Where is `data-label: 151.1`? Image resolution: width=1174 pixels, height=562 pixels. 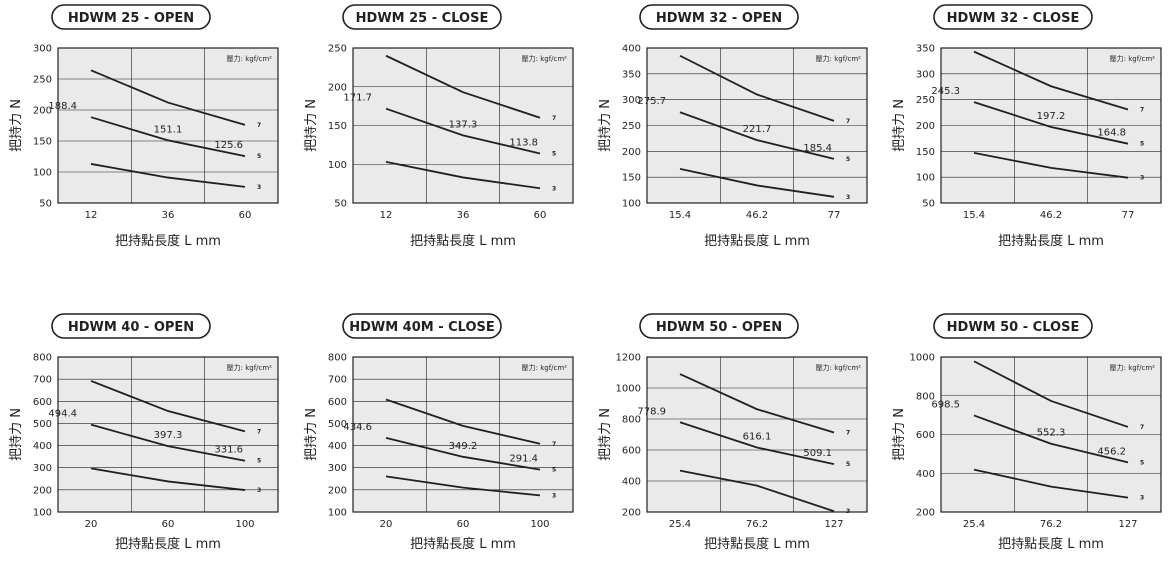 data-label: 151.1 is located at coordinates (168, 129).